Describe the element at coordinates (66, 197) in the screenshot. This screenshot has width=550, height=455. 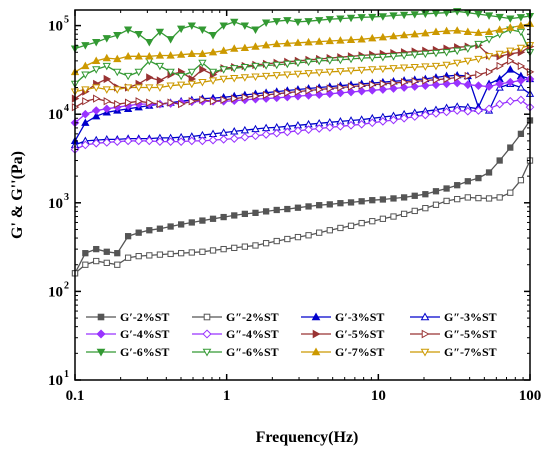
I see `y-tick-exponent: 3` at that location.